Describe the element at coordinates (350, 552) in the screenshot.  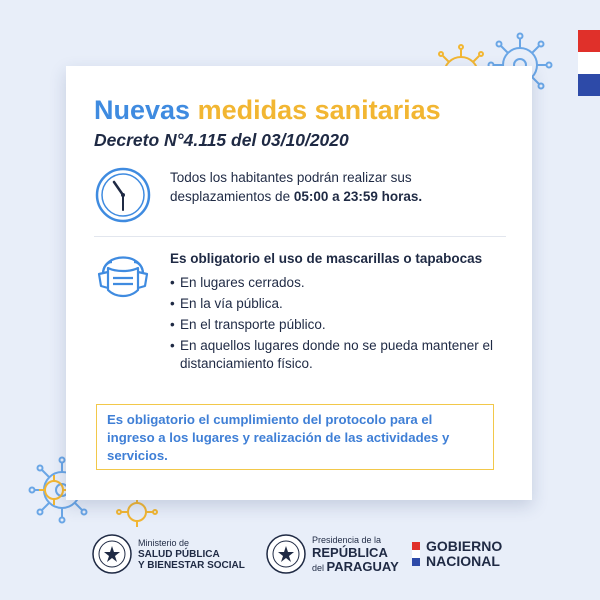
I see `presidency-line2: REPÚBLICA` at that location.